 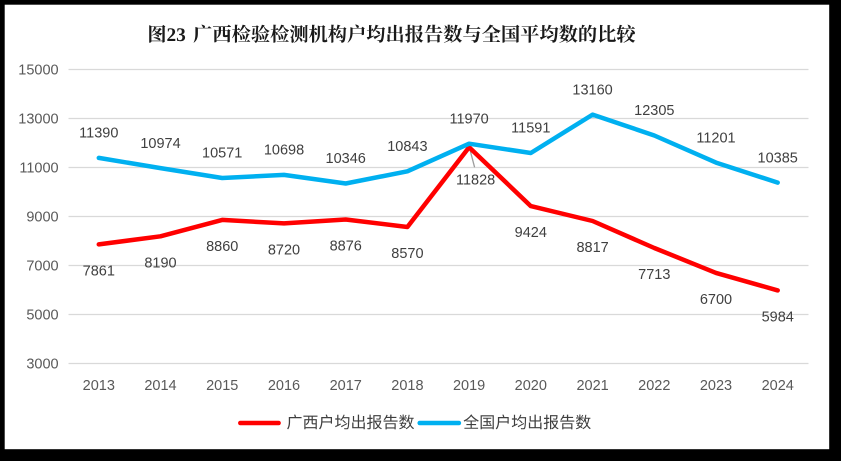 I want to click on svg-text: 8570, so click(x=407, y=254).